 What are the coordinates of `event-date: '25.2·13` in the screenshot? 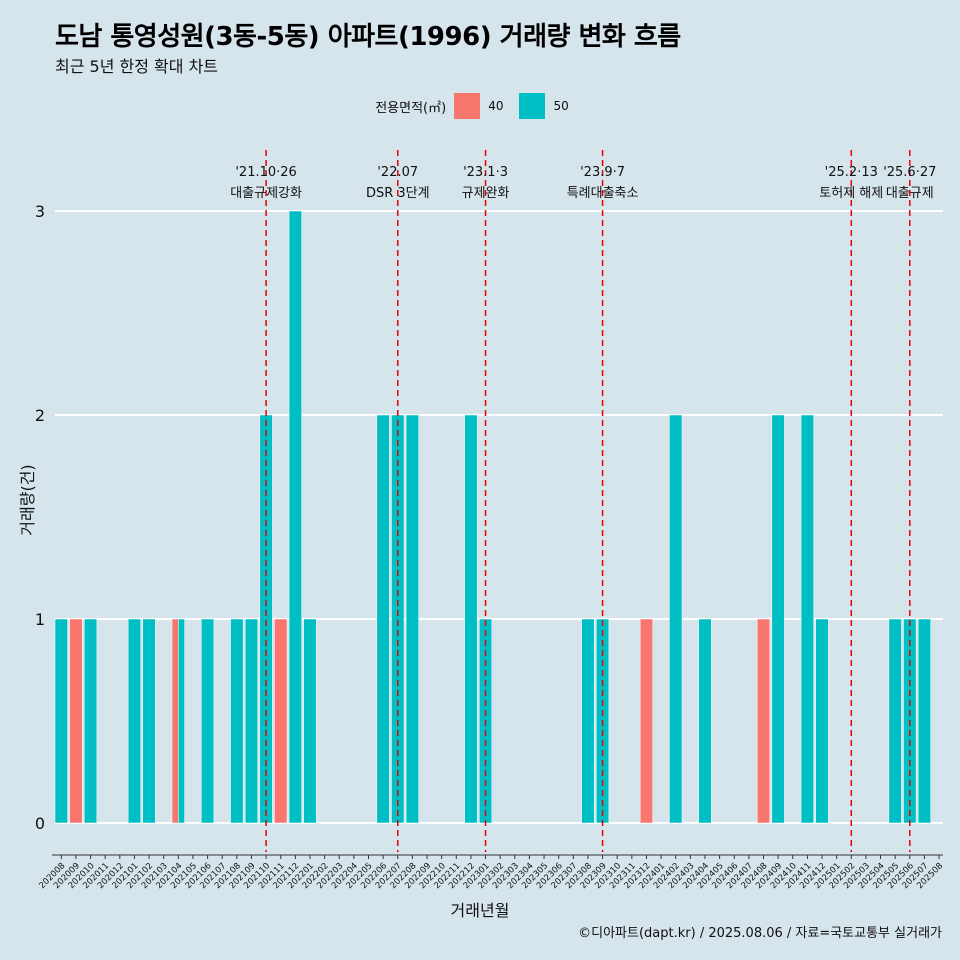 It's located at (851, 172).